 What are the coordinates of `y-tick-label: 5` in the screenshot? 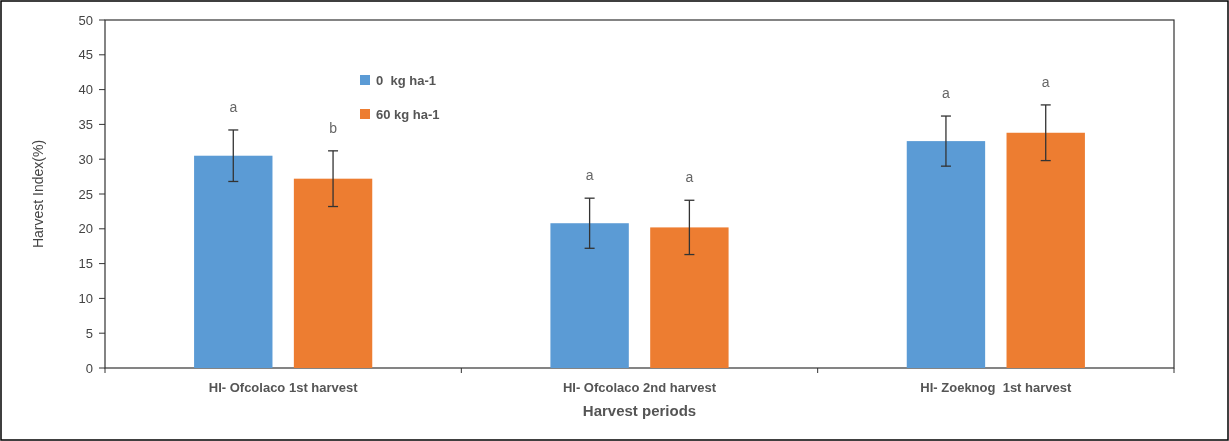 It's located at (89, 333).